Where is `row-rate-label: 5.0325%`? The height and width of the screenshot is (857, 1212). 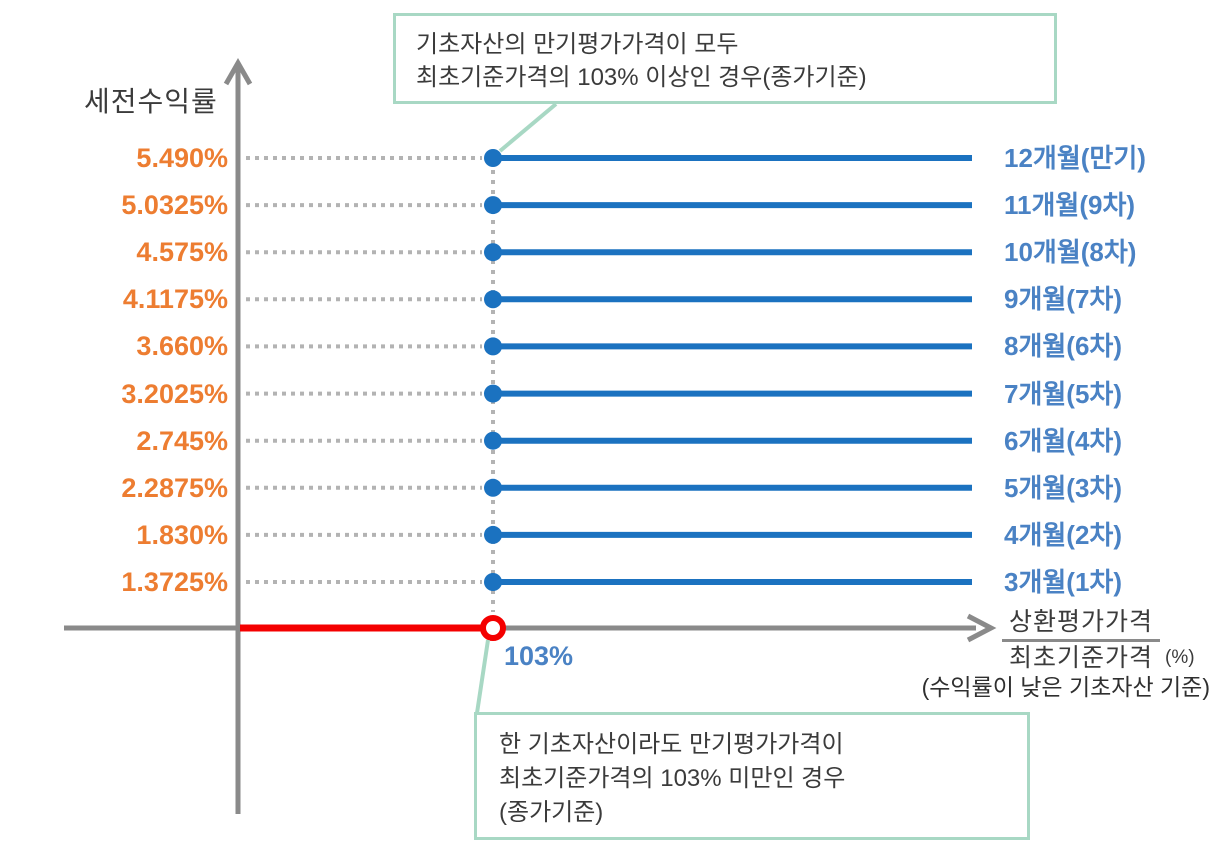
row-rate-label: 5.0325% is located at coordinates (174, 205).